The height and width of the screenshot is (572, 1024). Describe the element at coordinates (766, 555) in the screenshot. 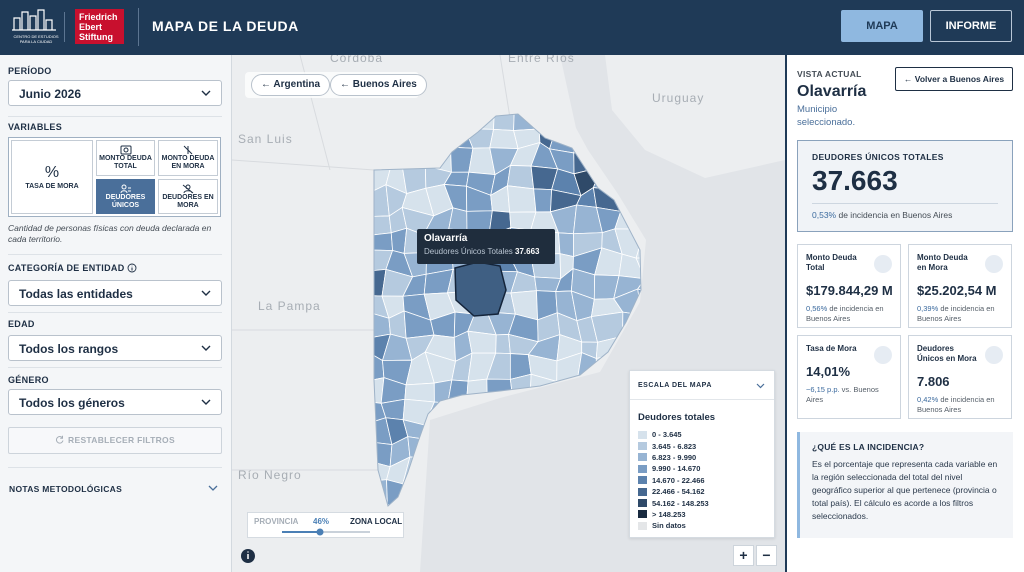

I see `zoom-out: −` at that location.